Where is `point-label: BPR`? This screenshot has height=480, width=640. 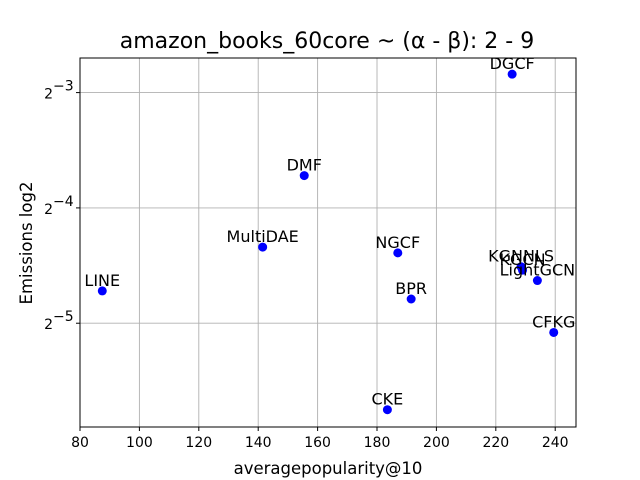 point-label: BPR is located at coordinates (411, 288).